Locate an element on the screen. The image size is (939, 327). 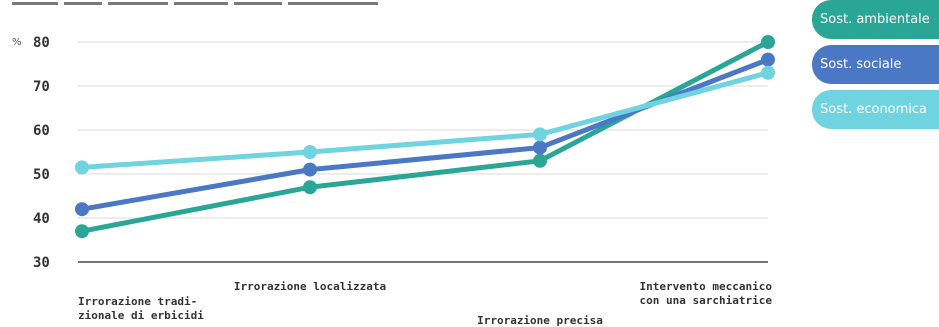
category-label: Irrorazione tradi-zionale di erbicidi is located at coordinates (141, 308).